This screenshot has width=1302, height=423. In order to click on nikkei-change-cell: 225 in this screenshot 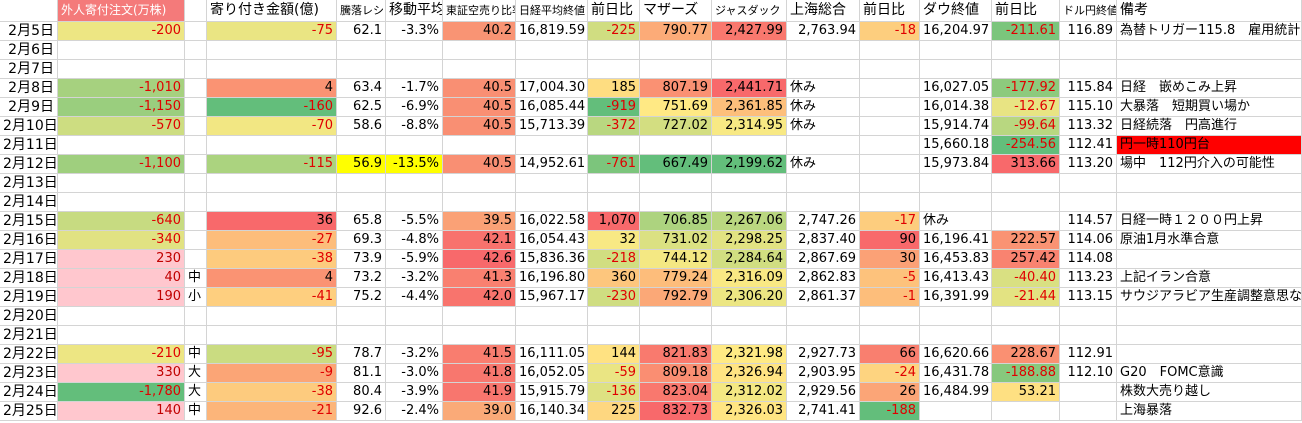, I will do `click(614, 411)`.